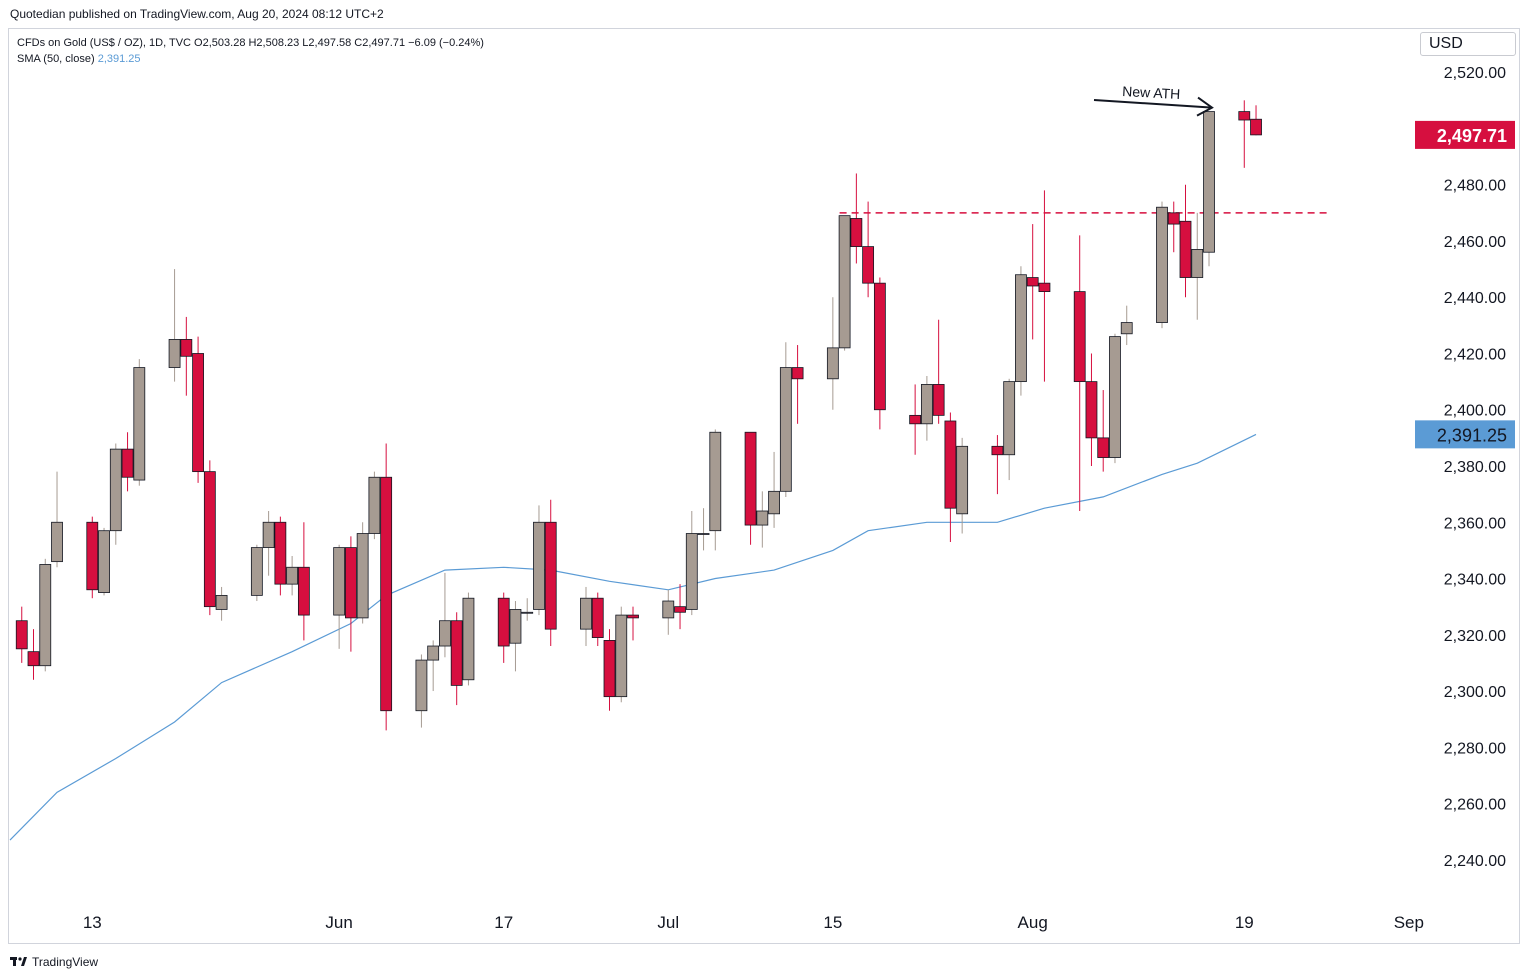  What do you see at coordinates (92, 922) in the screenshot?
I see `x-tick-label: 13` at bounding box center [92, 922].